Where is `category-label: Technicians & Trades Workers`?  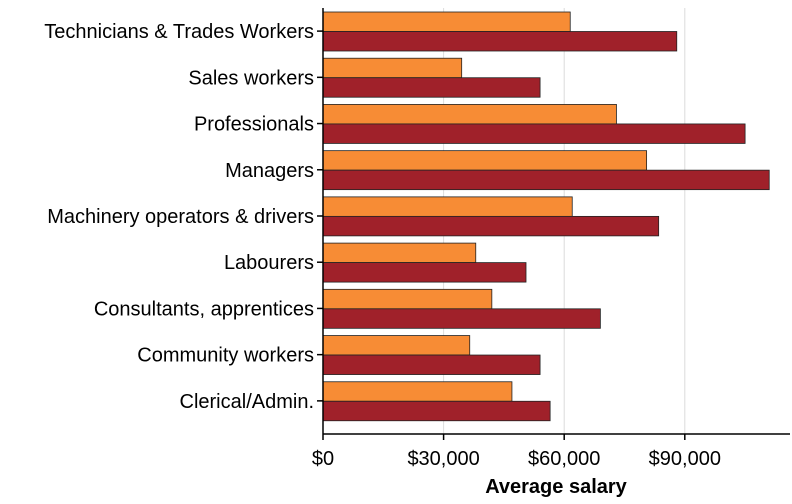
category-label: Technicians & Trades Workers is located at coordinates (179, 32).